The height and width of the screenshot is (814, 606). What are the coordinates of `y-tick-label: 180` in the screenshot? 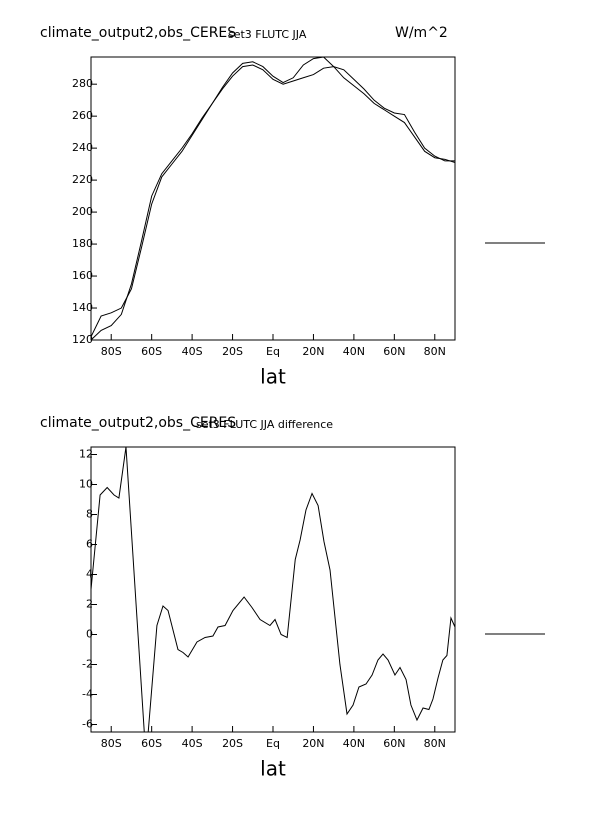 It's located at (82, 243).